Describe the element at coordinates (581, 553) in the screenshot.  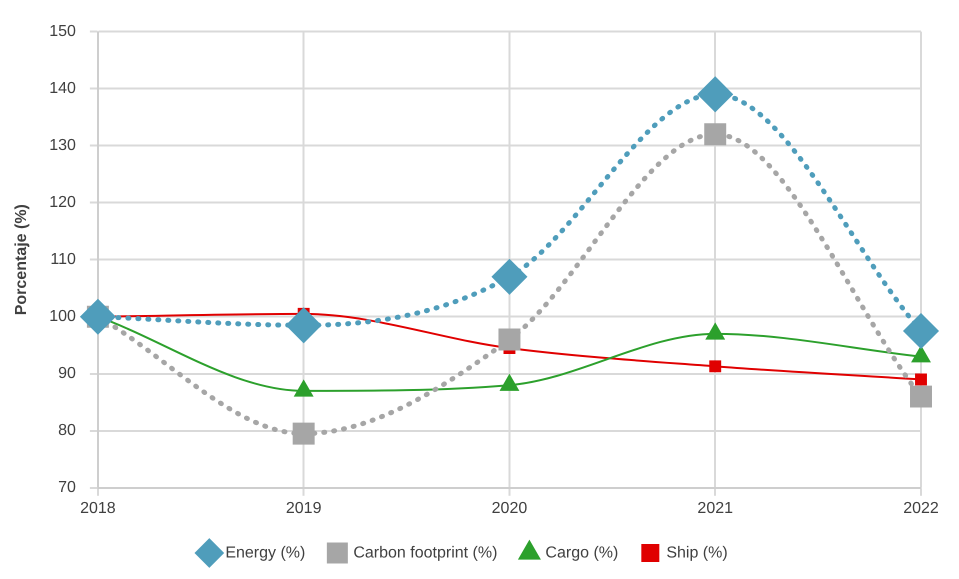
I see `legend-label: Cargo (%)` at that location.